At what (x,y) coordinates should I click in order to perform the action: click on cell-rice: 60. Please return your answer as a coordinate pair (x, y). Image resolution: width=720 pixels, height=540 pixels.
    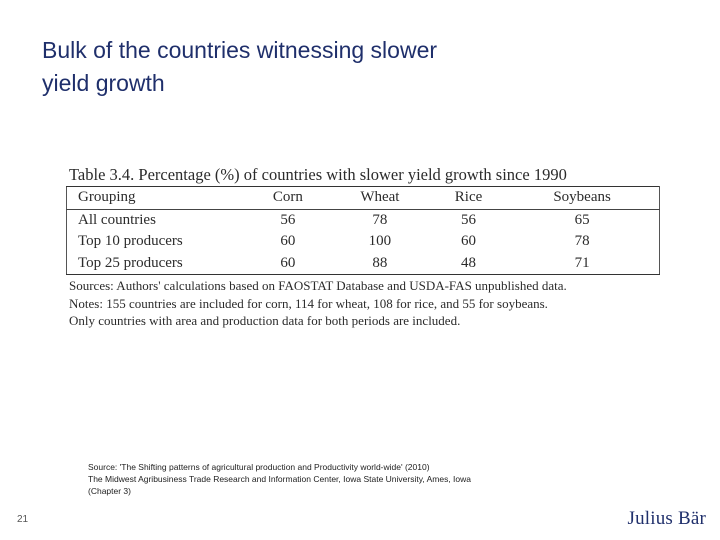
    Looking at the image, I should click on (469, 241).